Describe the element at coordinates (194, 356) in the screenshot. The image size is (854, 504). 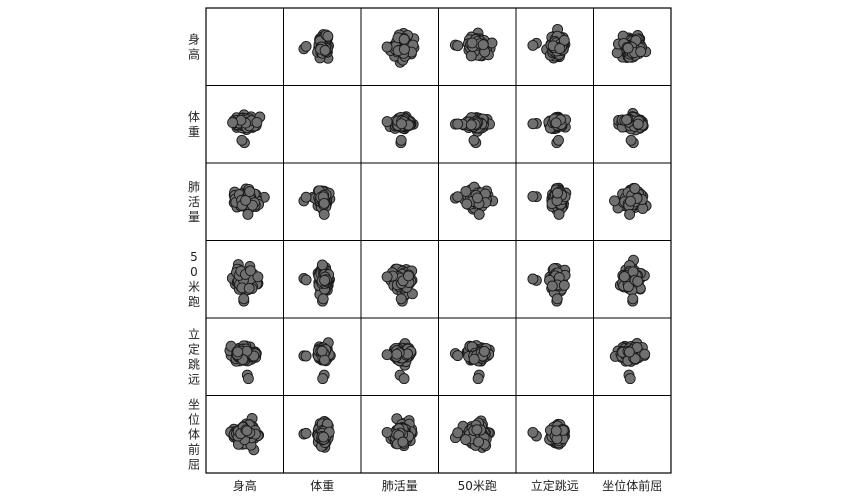
I see `row-label-var-4: 立定跳远` at that location.